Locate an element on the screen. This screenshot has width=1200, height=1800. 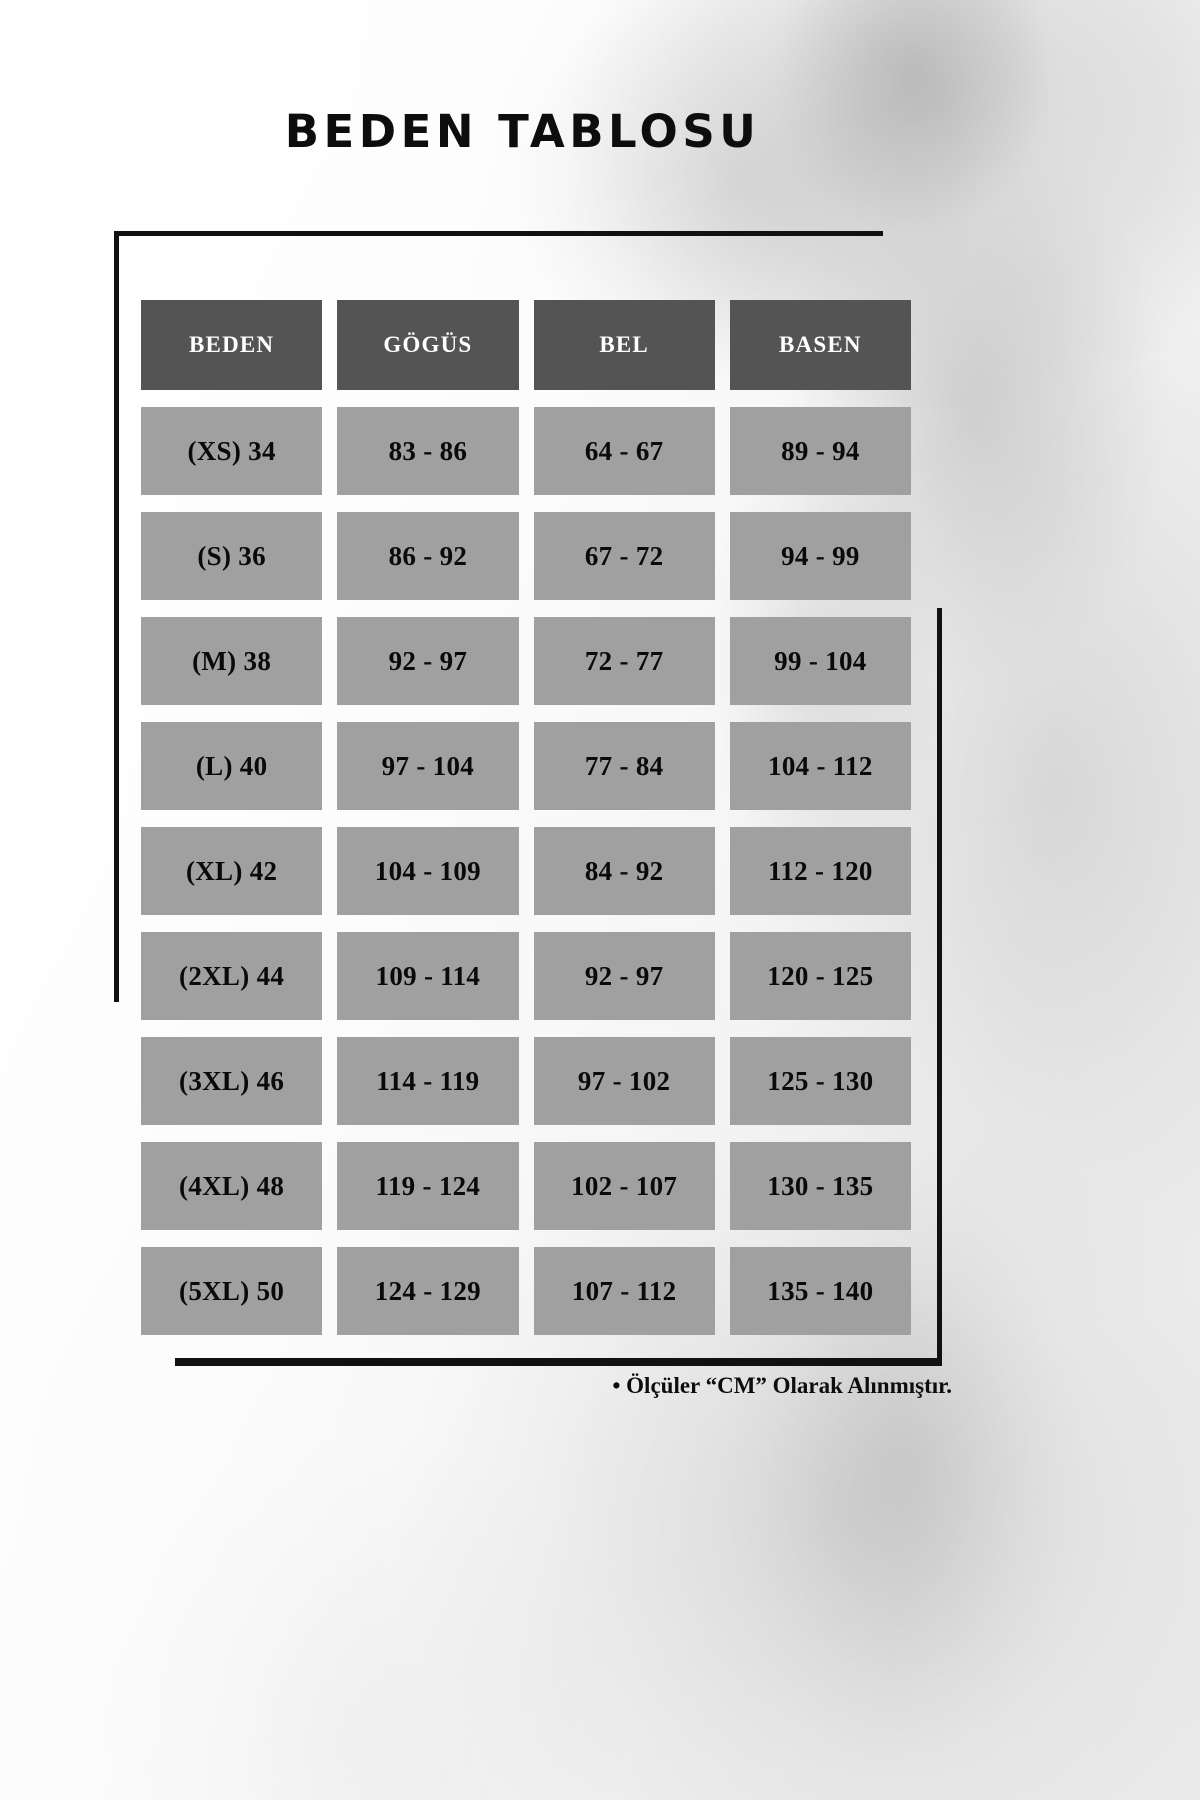
measurement-cell: 119 - 124 is located at coordinates (428, 1186).